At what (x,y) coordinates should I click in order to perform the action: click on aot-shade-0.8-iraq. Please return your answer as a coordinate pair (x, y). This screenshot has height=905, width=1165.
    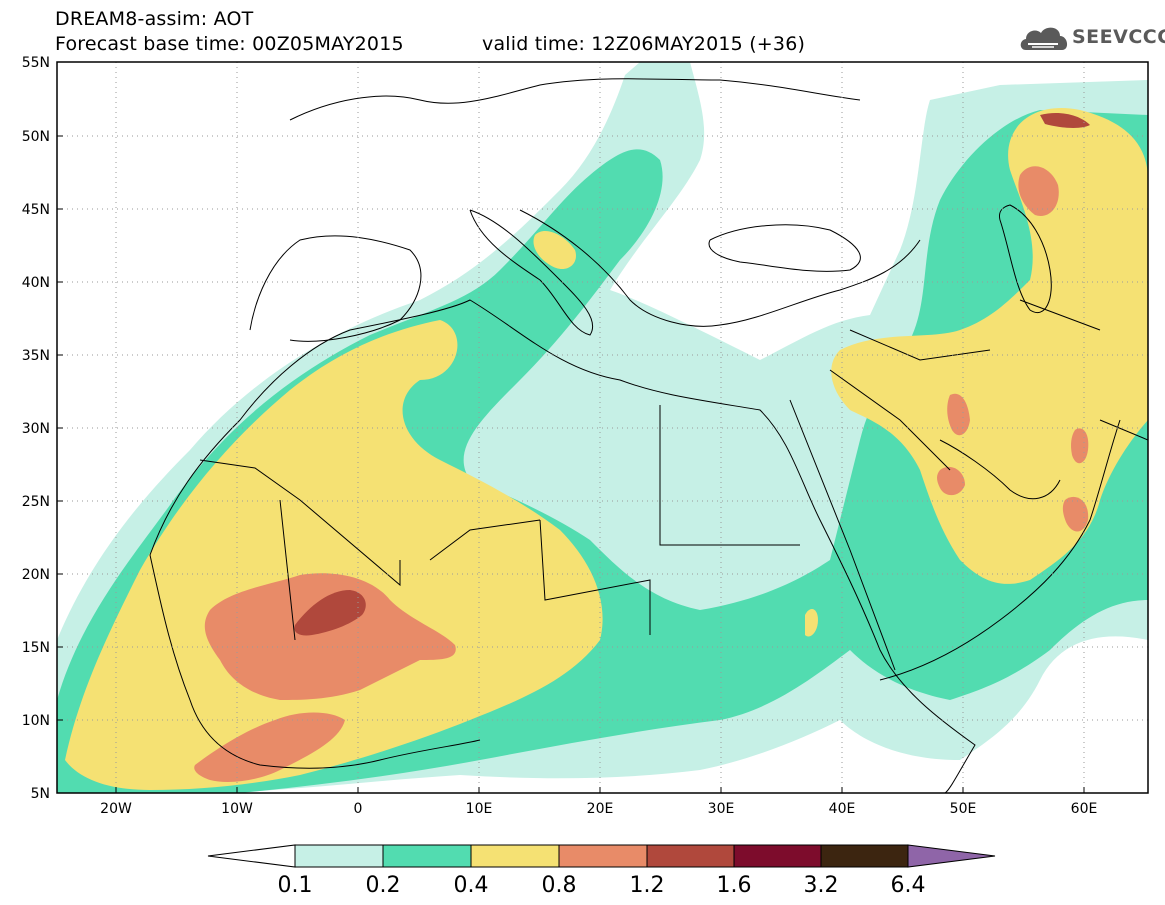
    Looking at the image, I should click on (958, 414).